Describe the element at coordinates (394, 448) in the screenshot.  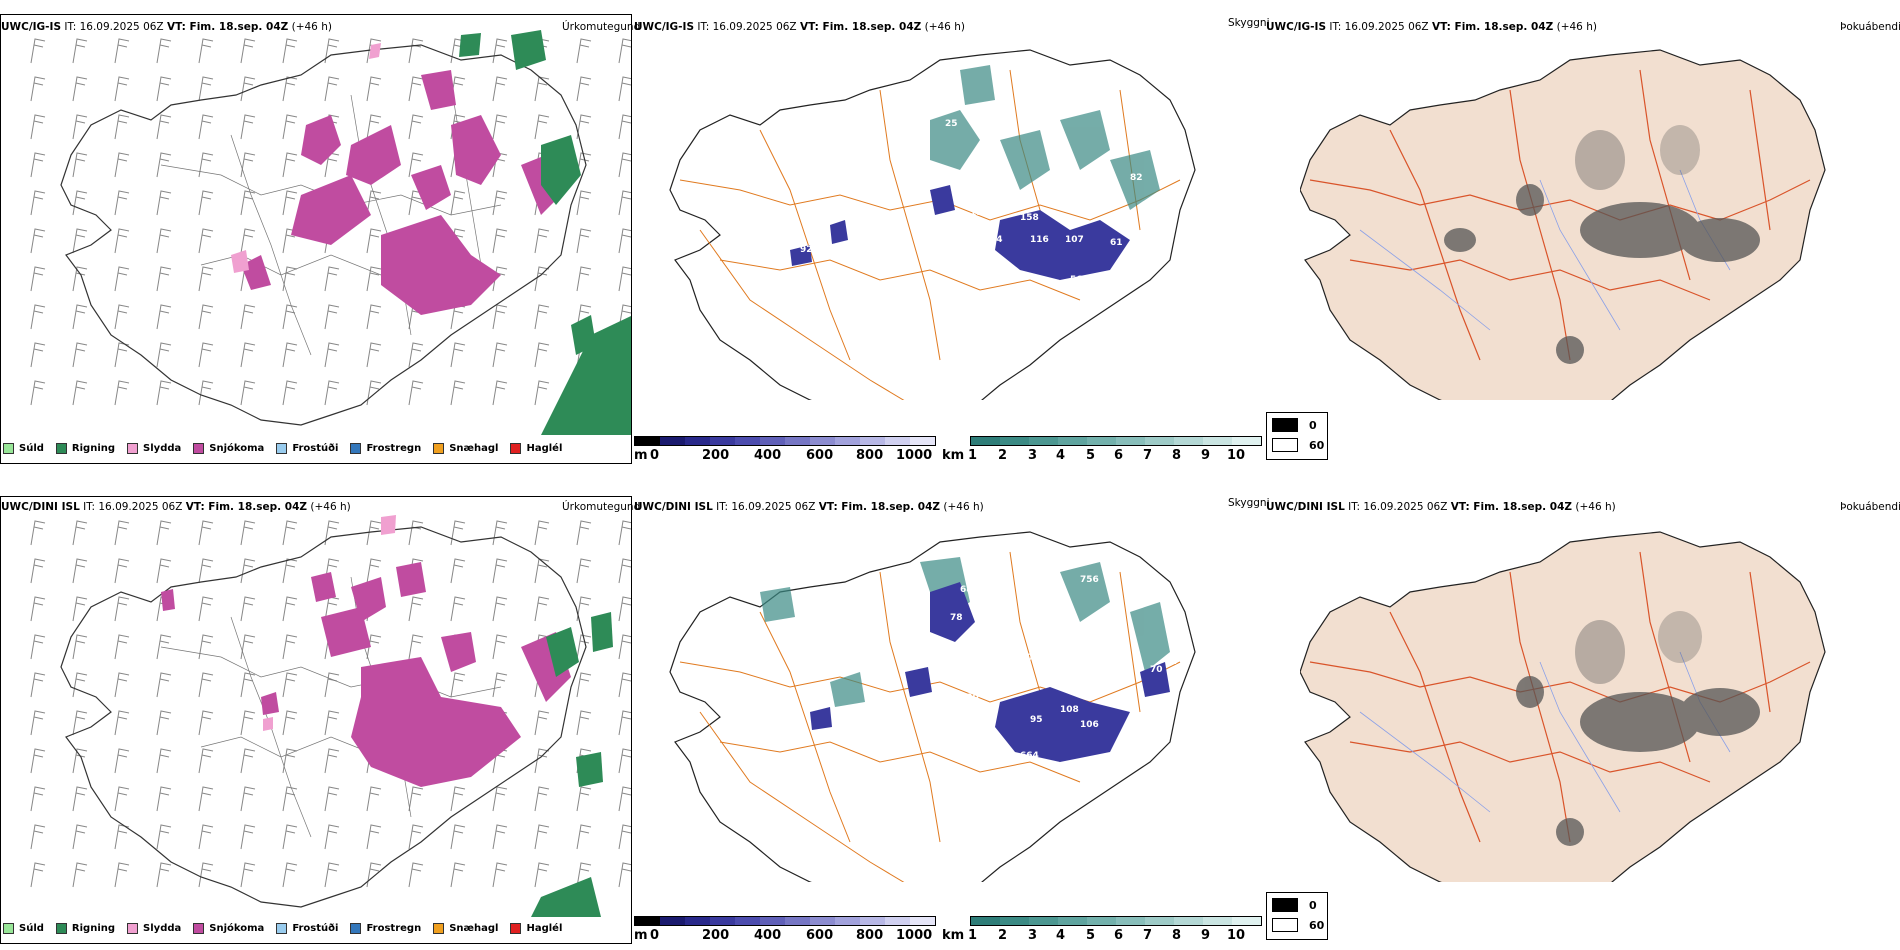
I see `legend-label: Frostregn` at that location.